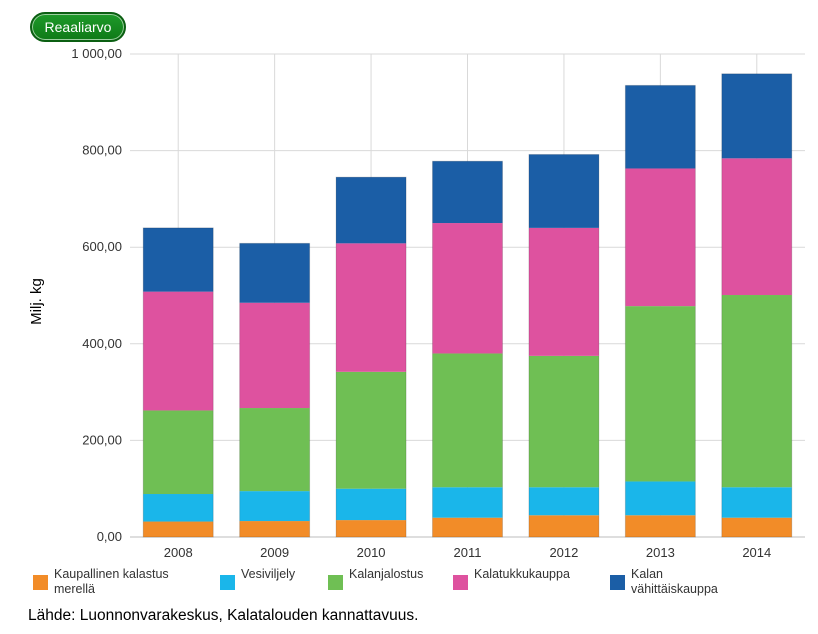 The height and width of the screenshot is (634, 818). I want to click on legend-item: Kalan vähittäiskauppa, so click(705, 582).